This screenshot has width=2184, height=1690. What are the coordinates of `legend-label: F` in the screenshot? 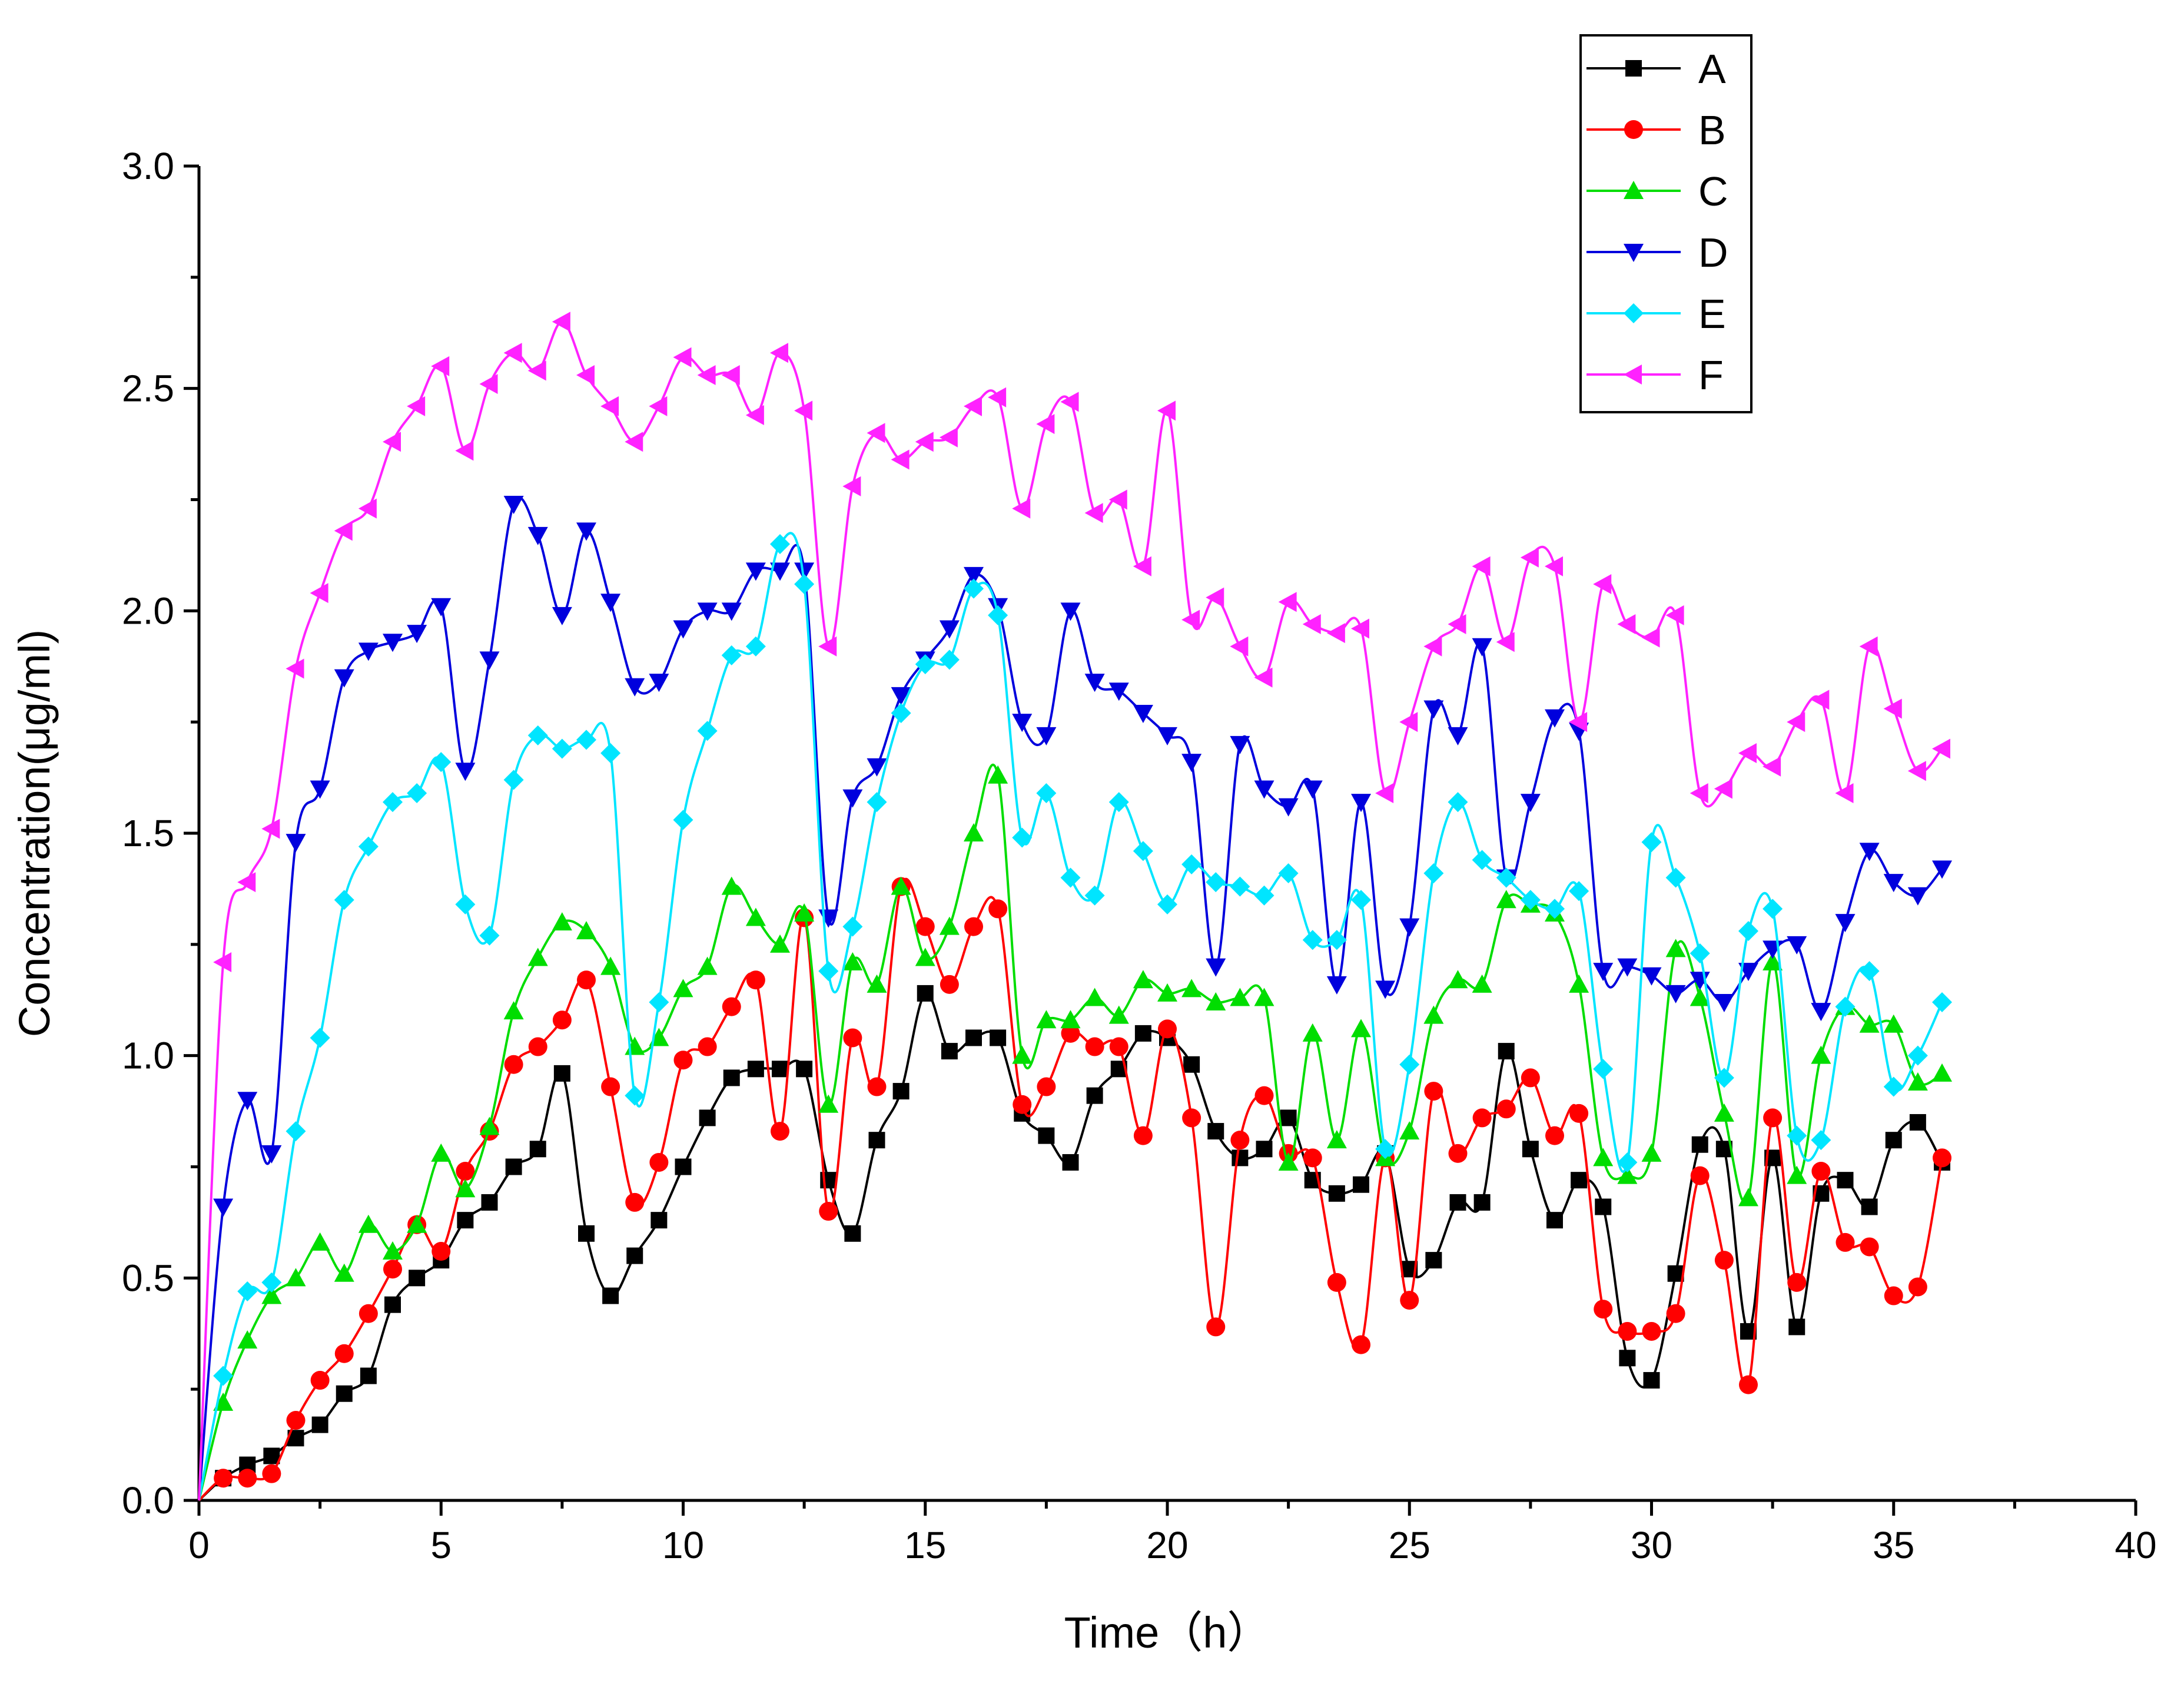 It's located at (1711, 375).